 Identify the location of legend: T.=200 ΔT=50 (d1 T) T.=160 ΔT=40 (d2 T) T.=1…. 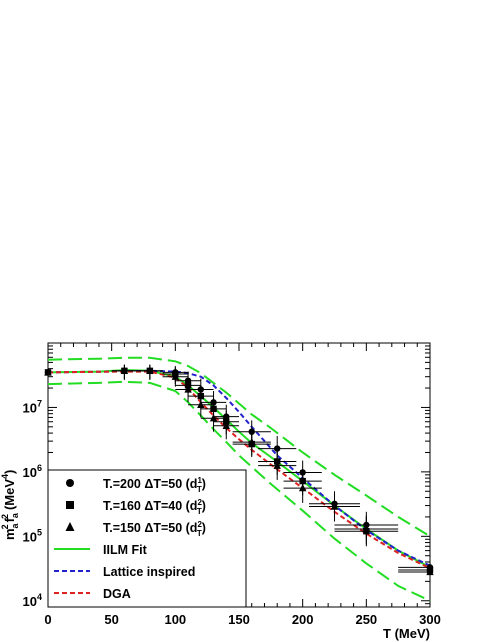
(147, 538).